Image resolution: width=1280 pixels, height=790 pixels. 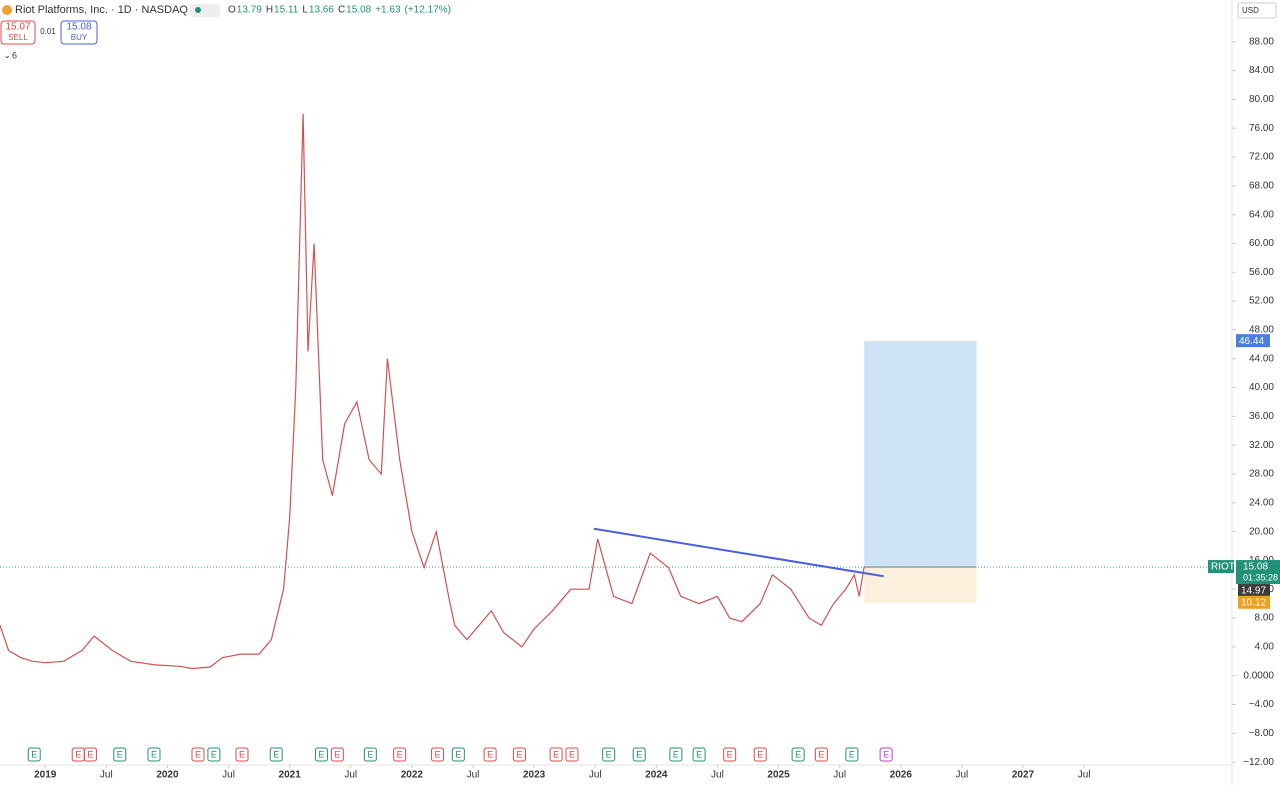 I want to click on target-badge-bg, so click(x=1253, y=341).